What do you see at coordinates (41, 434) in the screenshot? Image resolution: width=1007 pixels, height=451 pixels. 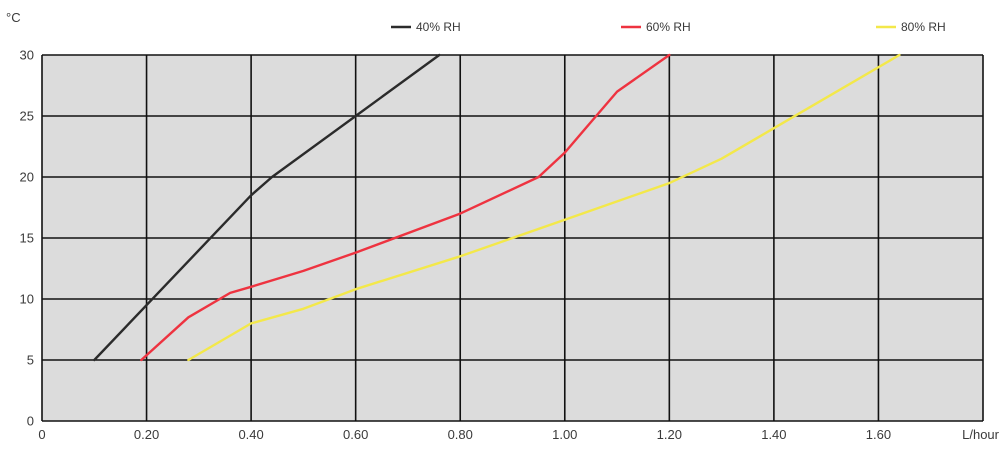 I see `x-tick-label: 0` at bounding box center [41, 434].